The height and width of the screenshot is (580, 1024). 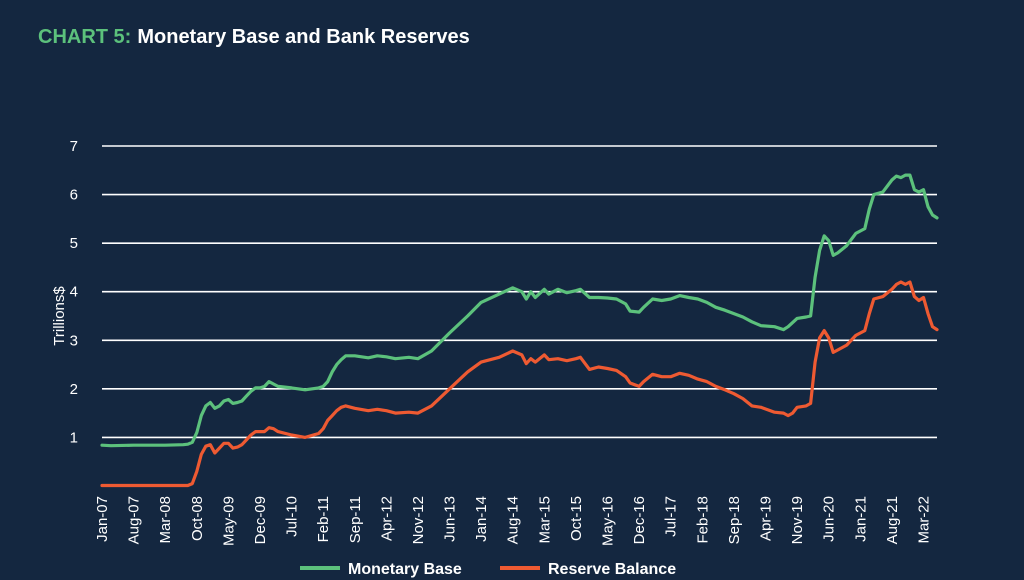 I want to click on x-tick-label: Sep-18, so click(x=734, y=520).